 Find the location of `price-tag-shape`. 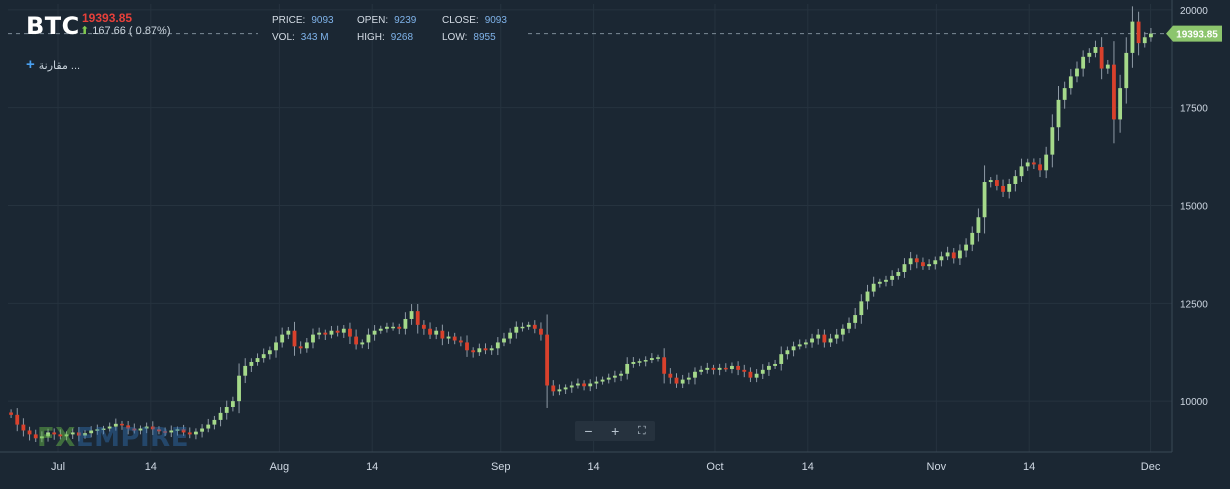

price-tag-shape is located at coordinates (1194, 33).